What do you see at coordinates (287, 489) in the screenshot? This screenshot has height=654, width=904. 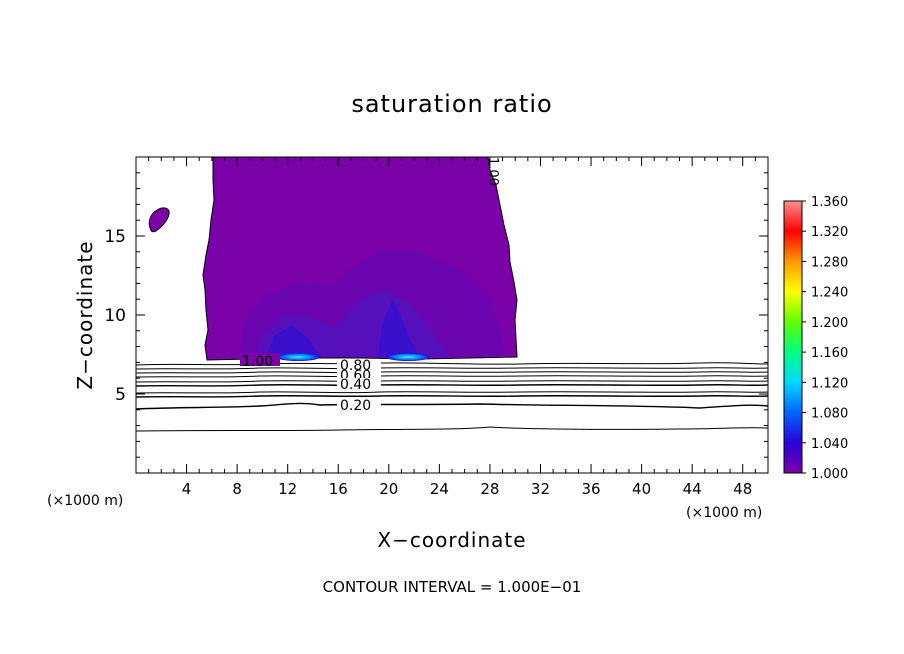 I see `x-tick-label: 12` at bounding box center [287, 489].